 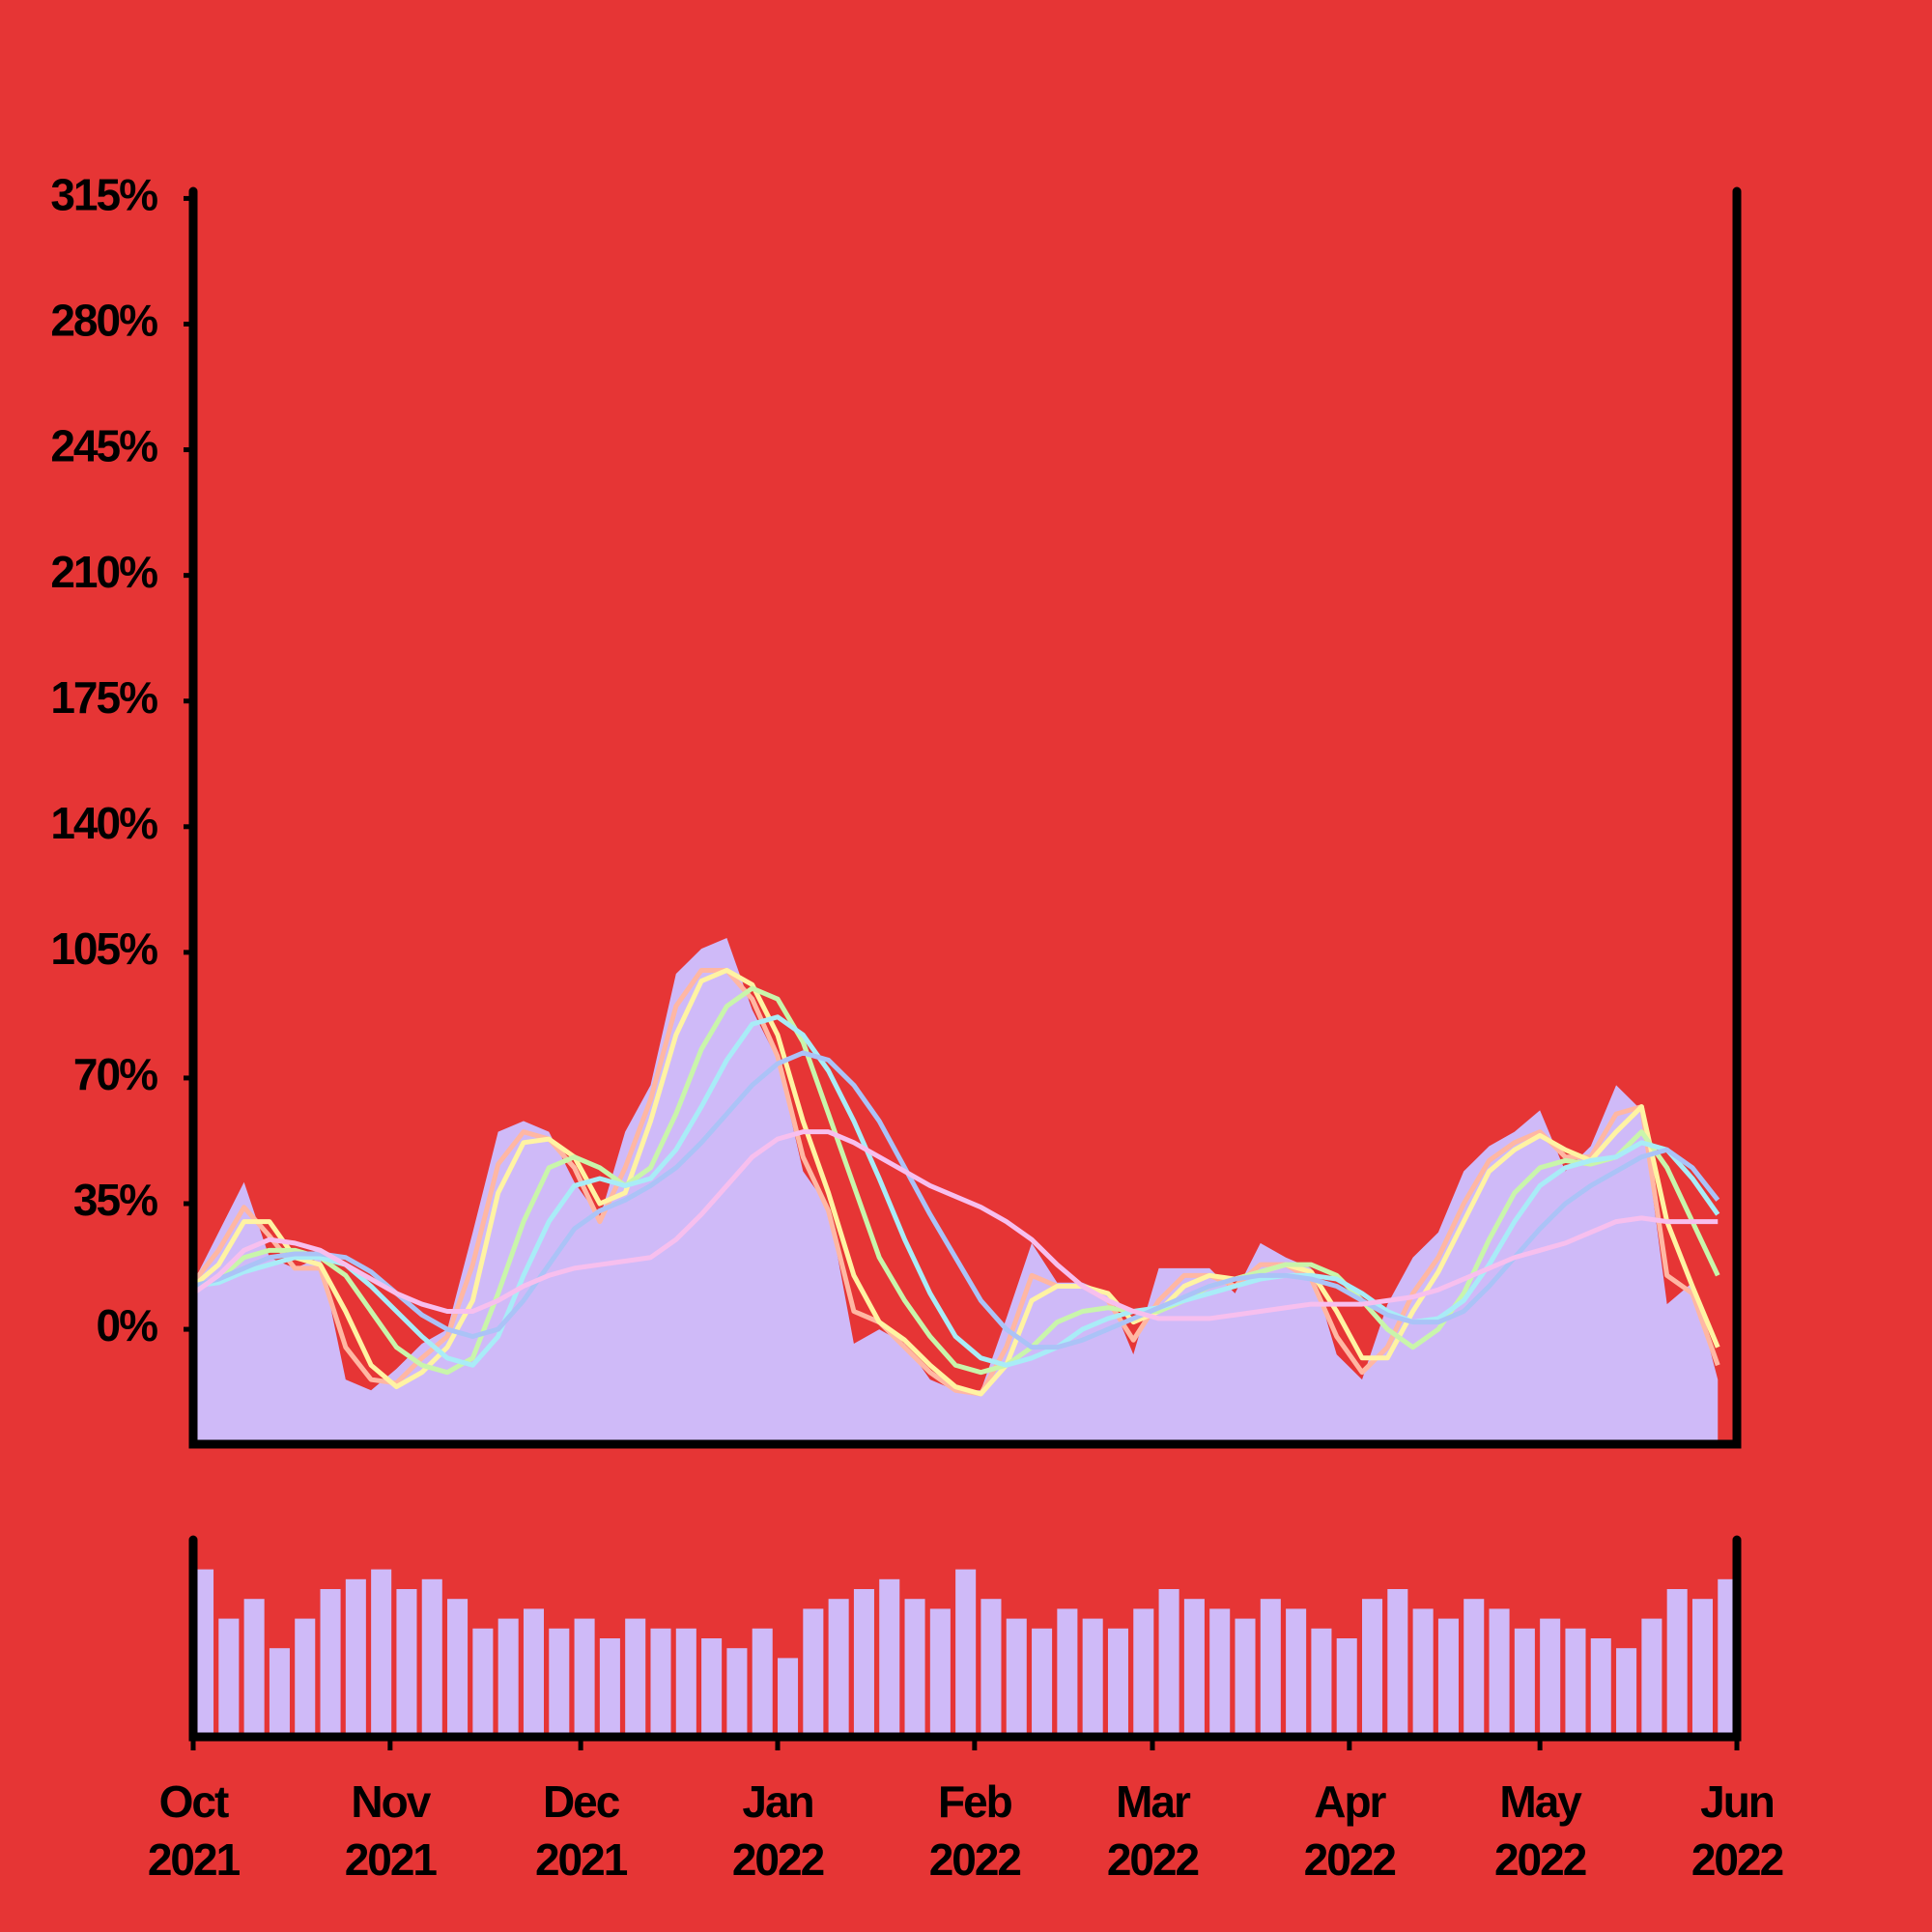 What do you see at coordinates (1540, 1830) in the screenshot?
I see `x-tick-label: May 2022` at bounding box center [1540, 1830].